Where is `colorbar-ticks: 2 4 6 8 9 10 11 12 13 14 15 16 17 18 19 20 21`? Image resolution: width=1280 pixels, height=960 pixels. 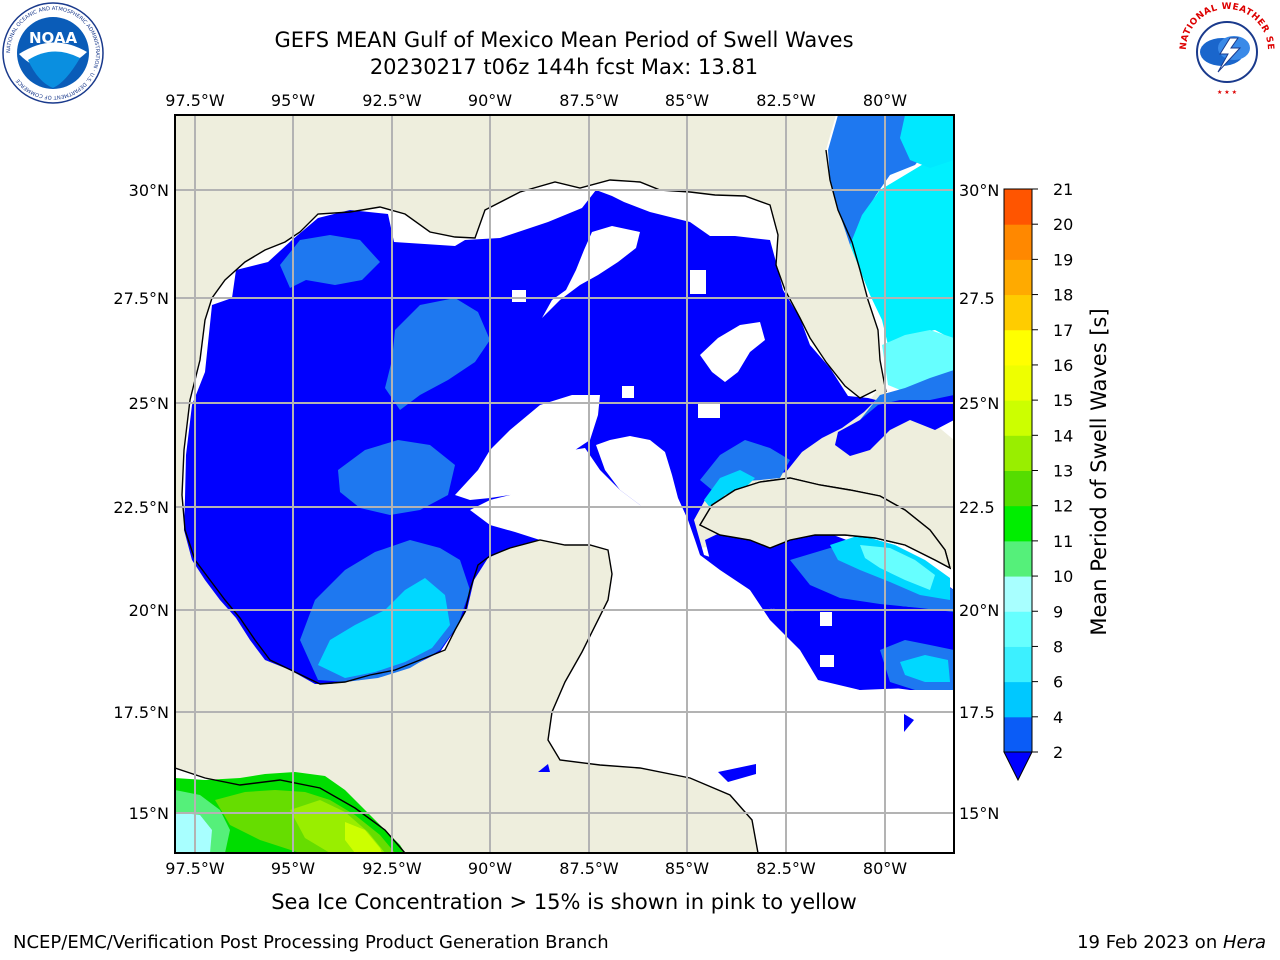 colorbar-ticks: 2 4 6 8 9 10 11 12 13 14 15 16 17 18 19 20 21 is located at coordinates (1052, 471).